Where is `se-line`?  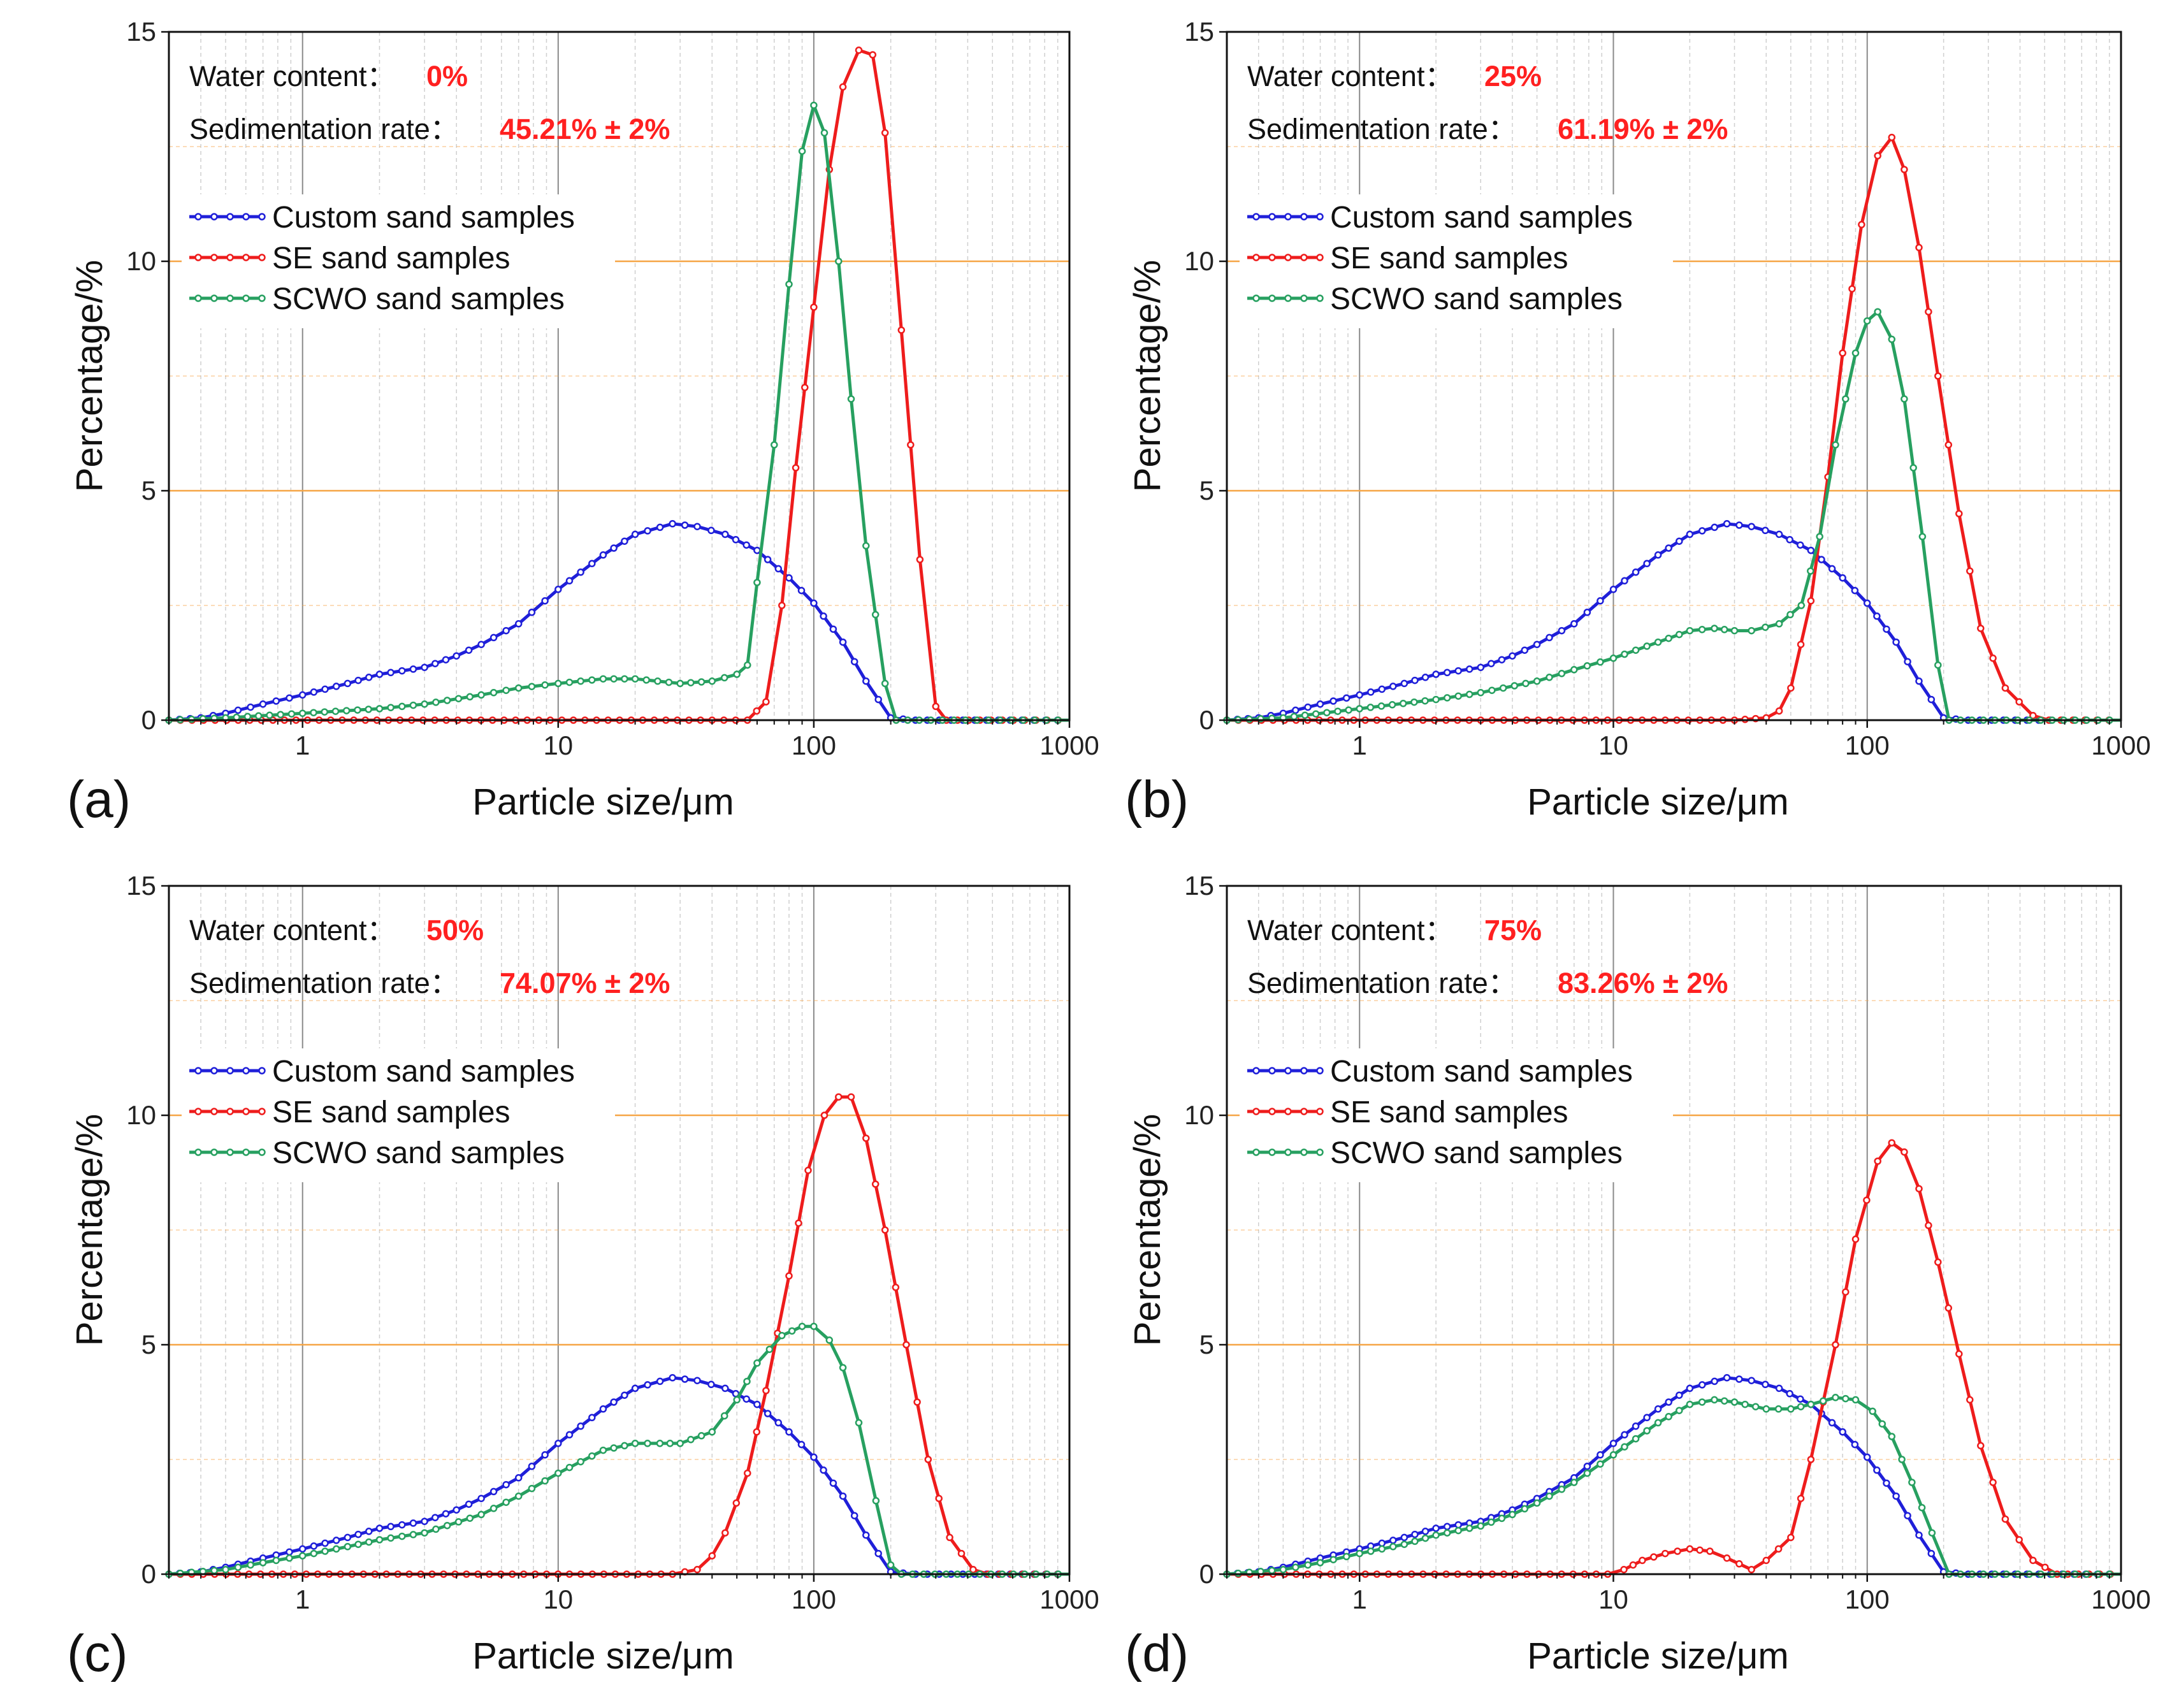 se-line is located at coordinates (619, 1335).